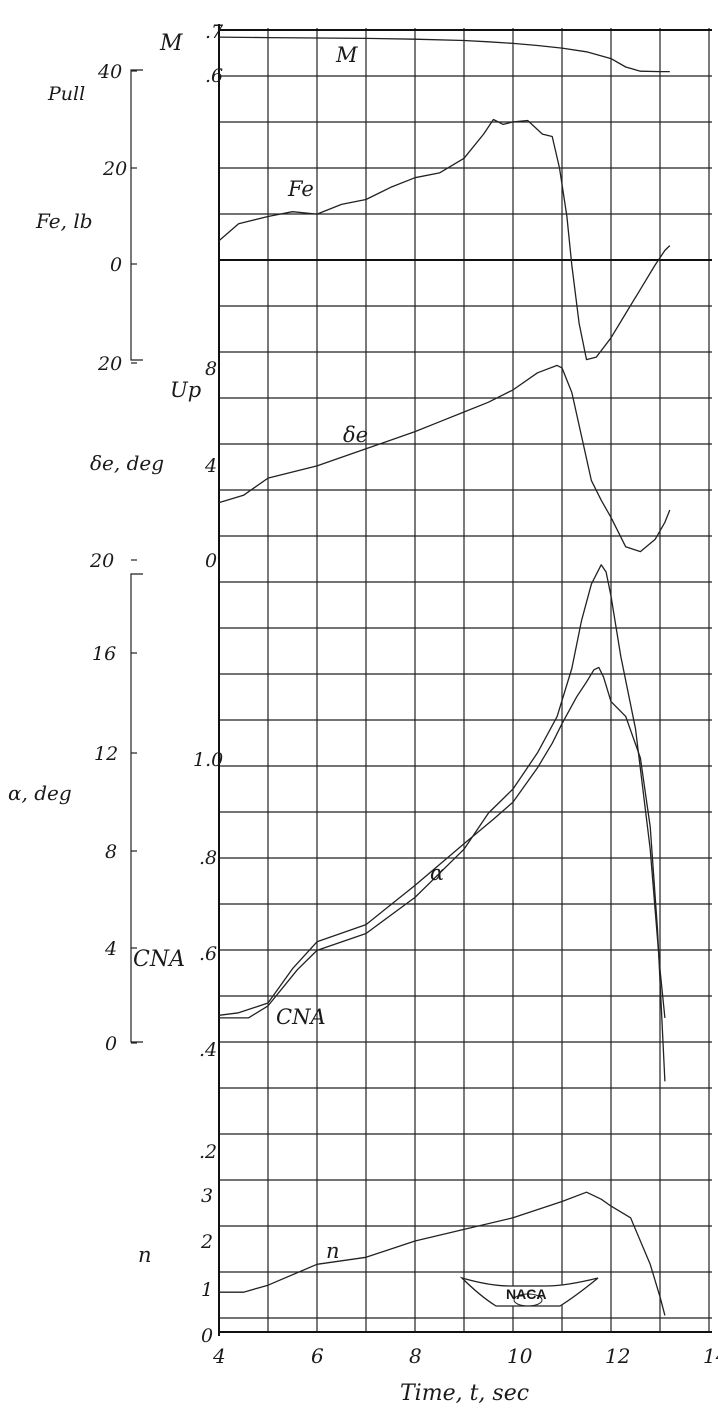  I want to click on fe-tick-label: 40, so click(109, 72).